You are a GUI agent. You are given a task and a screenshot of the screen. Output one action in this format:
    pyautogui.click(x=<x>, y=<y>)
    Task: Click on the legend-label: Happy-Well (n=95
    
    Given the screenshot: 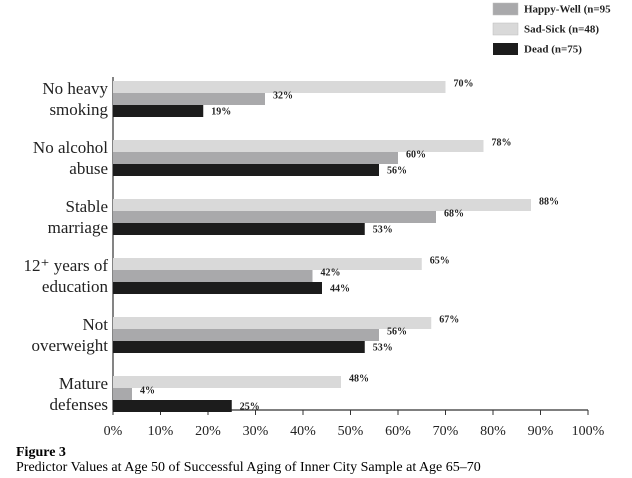 What is the action you would take?
    pyautogui.click(x=567, y=10)
    